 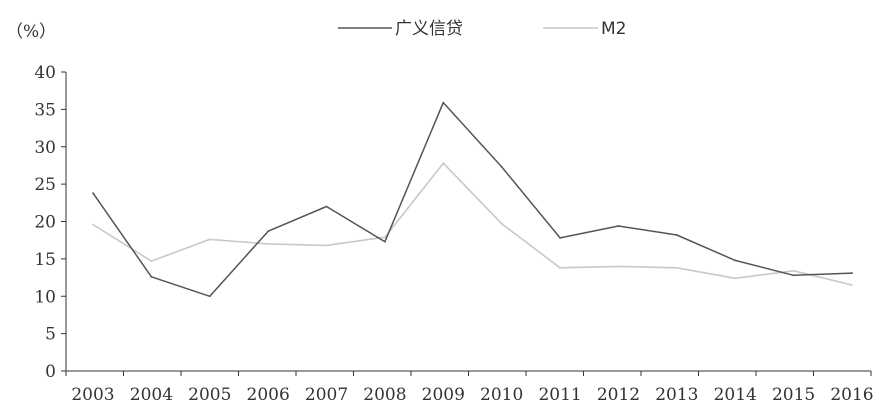 I want to click on x-tick-label: 2003, so click(x=92, y=395).